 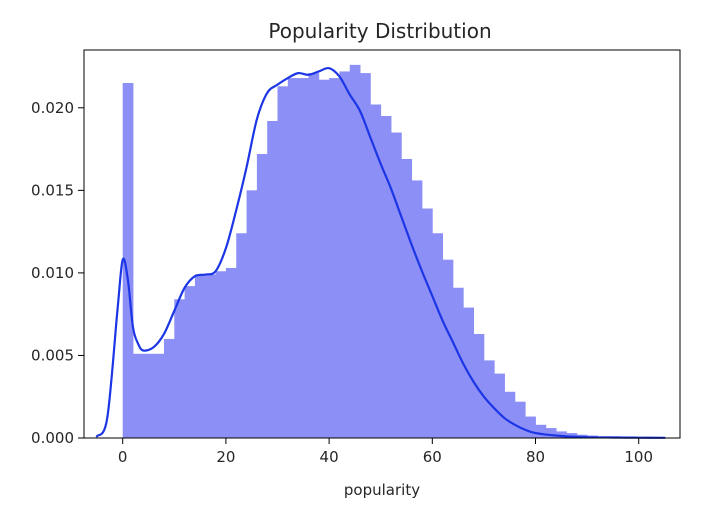 What do you see at coordinates (432, 457) in the screenshot?
I see `x-tick-label: 60` at bounding box center [432, 457].